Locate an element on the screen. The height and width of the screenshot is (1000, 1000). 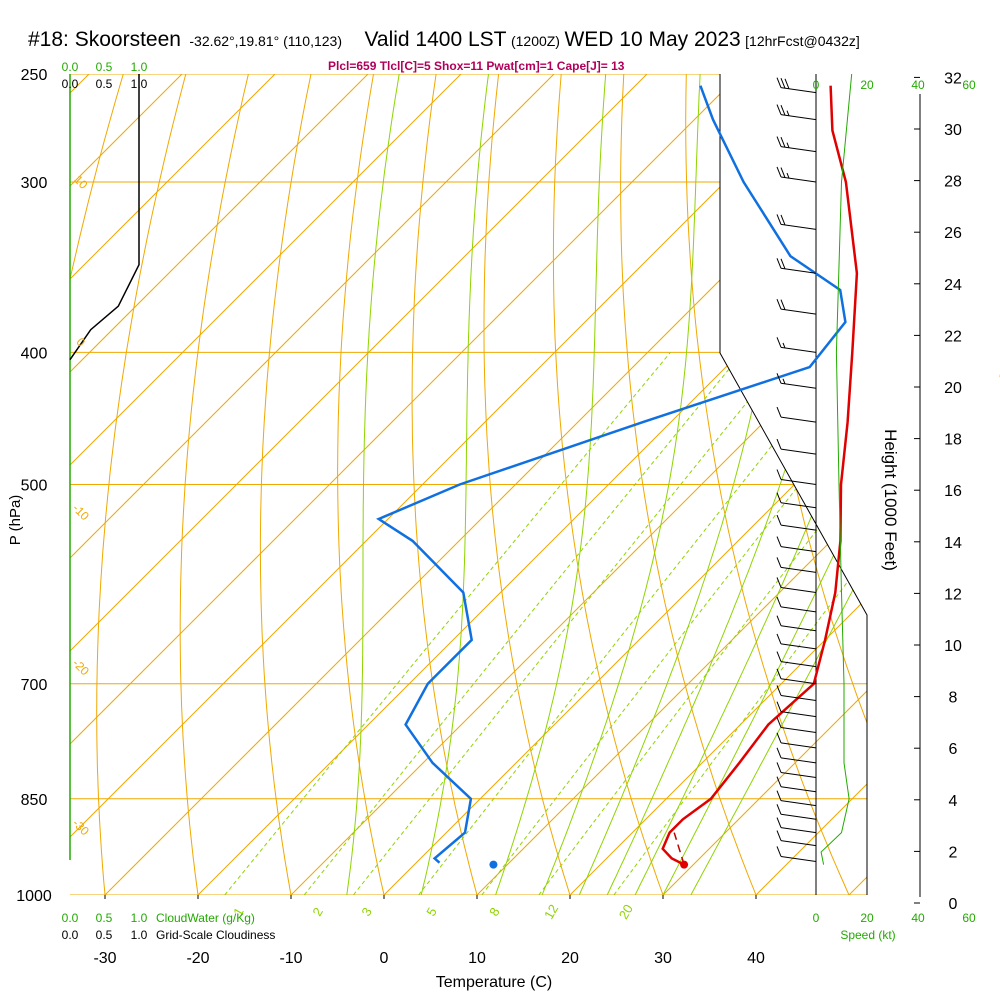
cloudwater-bottom-tick: 0.5 is located at coordinates (104, 918).